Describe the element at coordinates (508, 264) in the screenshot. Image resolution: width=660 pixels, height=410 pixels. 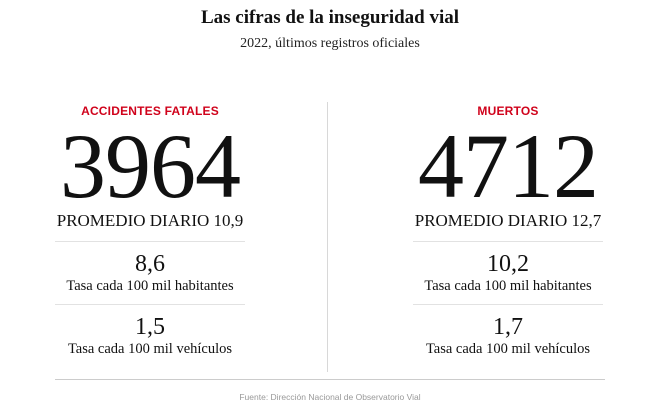
I see `deaths-rate-inhabitants-value: 10,2` at that location.